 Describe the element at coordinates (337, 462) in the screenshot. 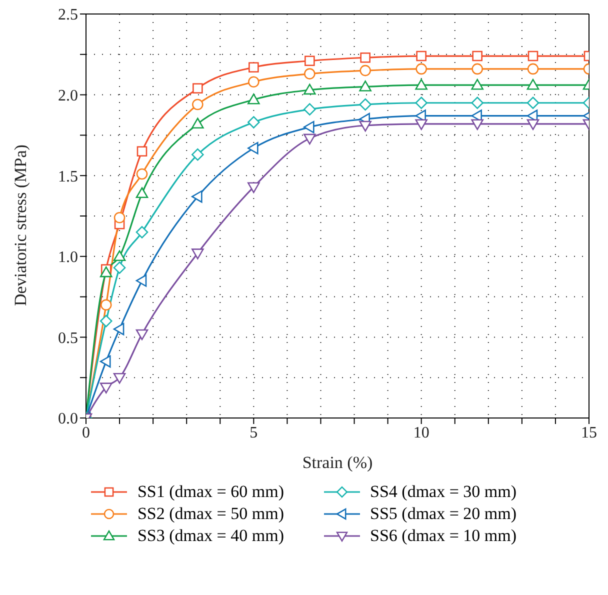

I see `x-axis-title: Strain (%)` at that location.